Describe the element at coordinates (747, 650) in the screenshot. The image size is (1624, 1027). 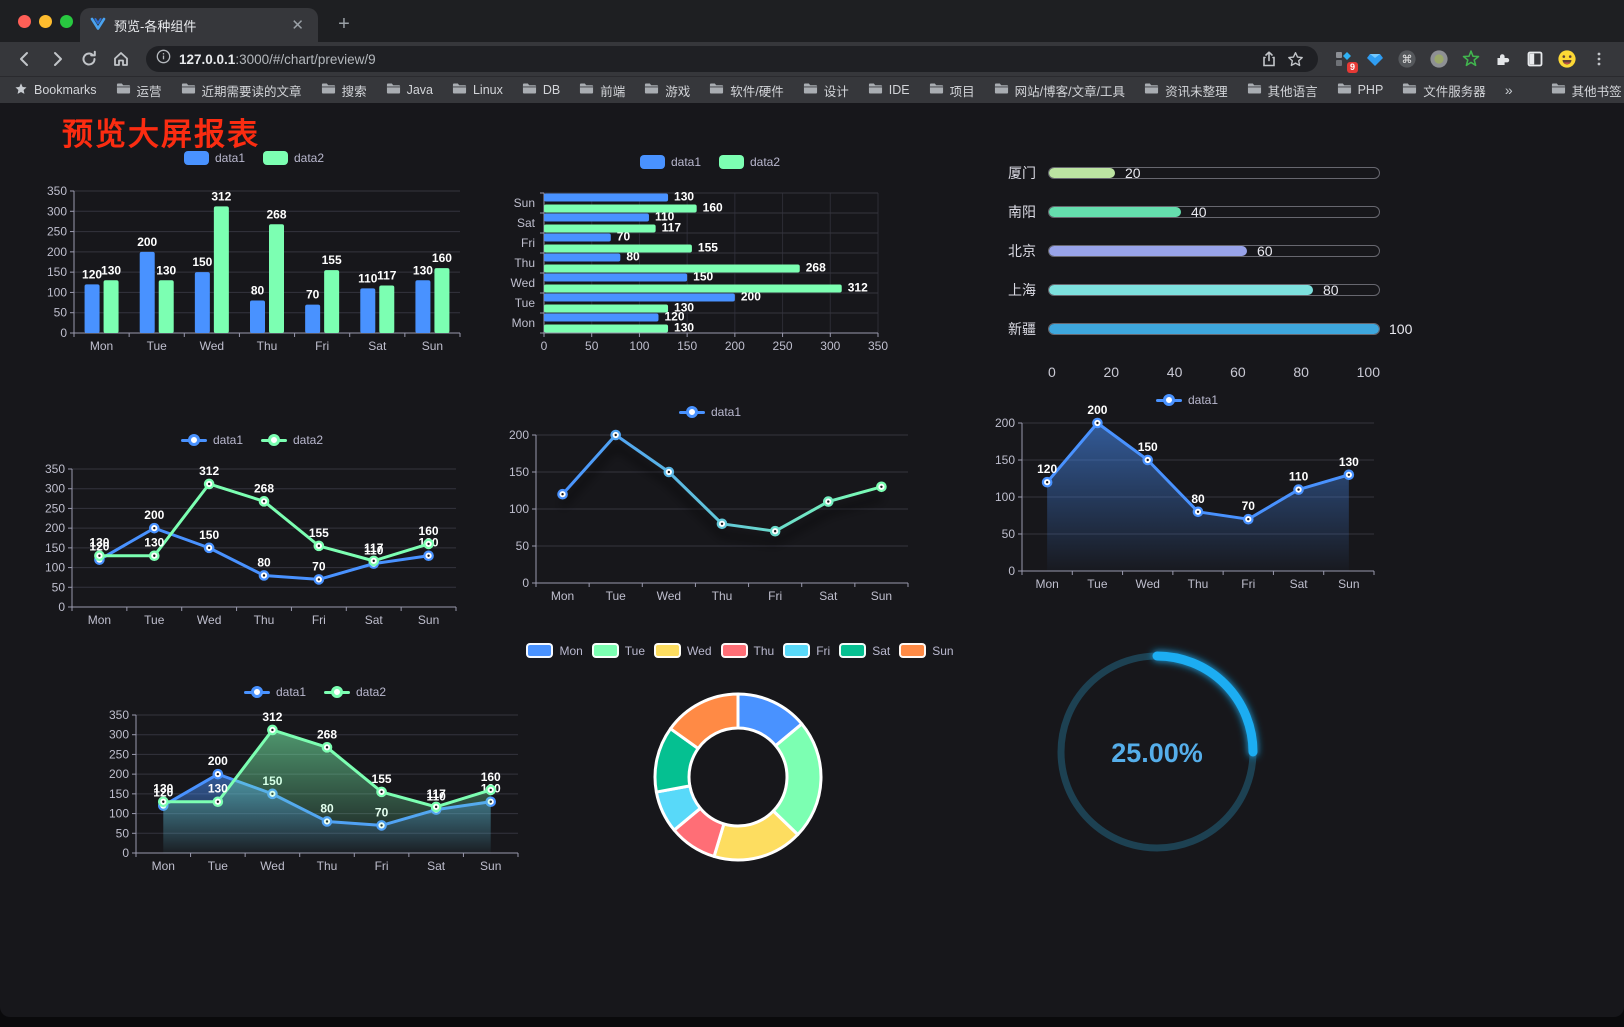
I see `legend-item-Thu: Thu` at that location.